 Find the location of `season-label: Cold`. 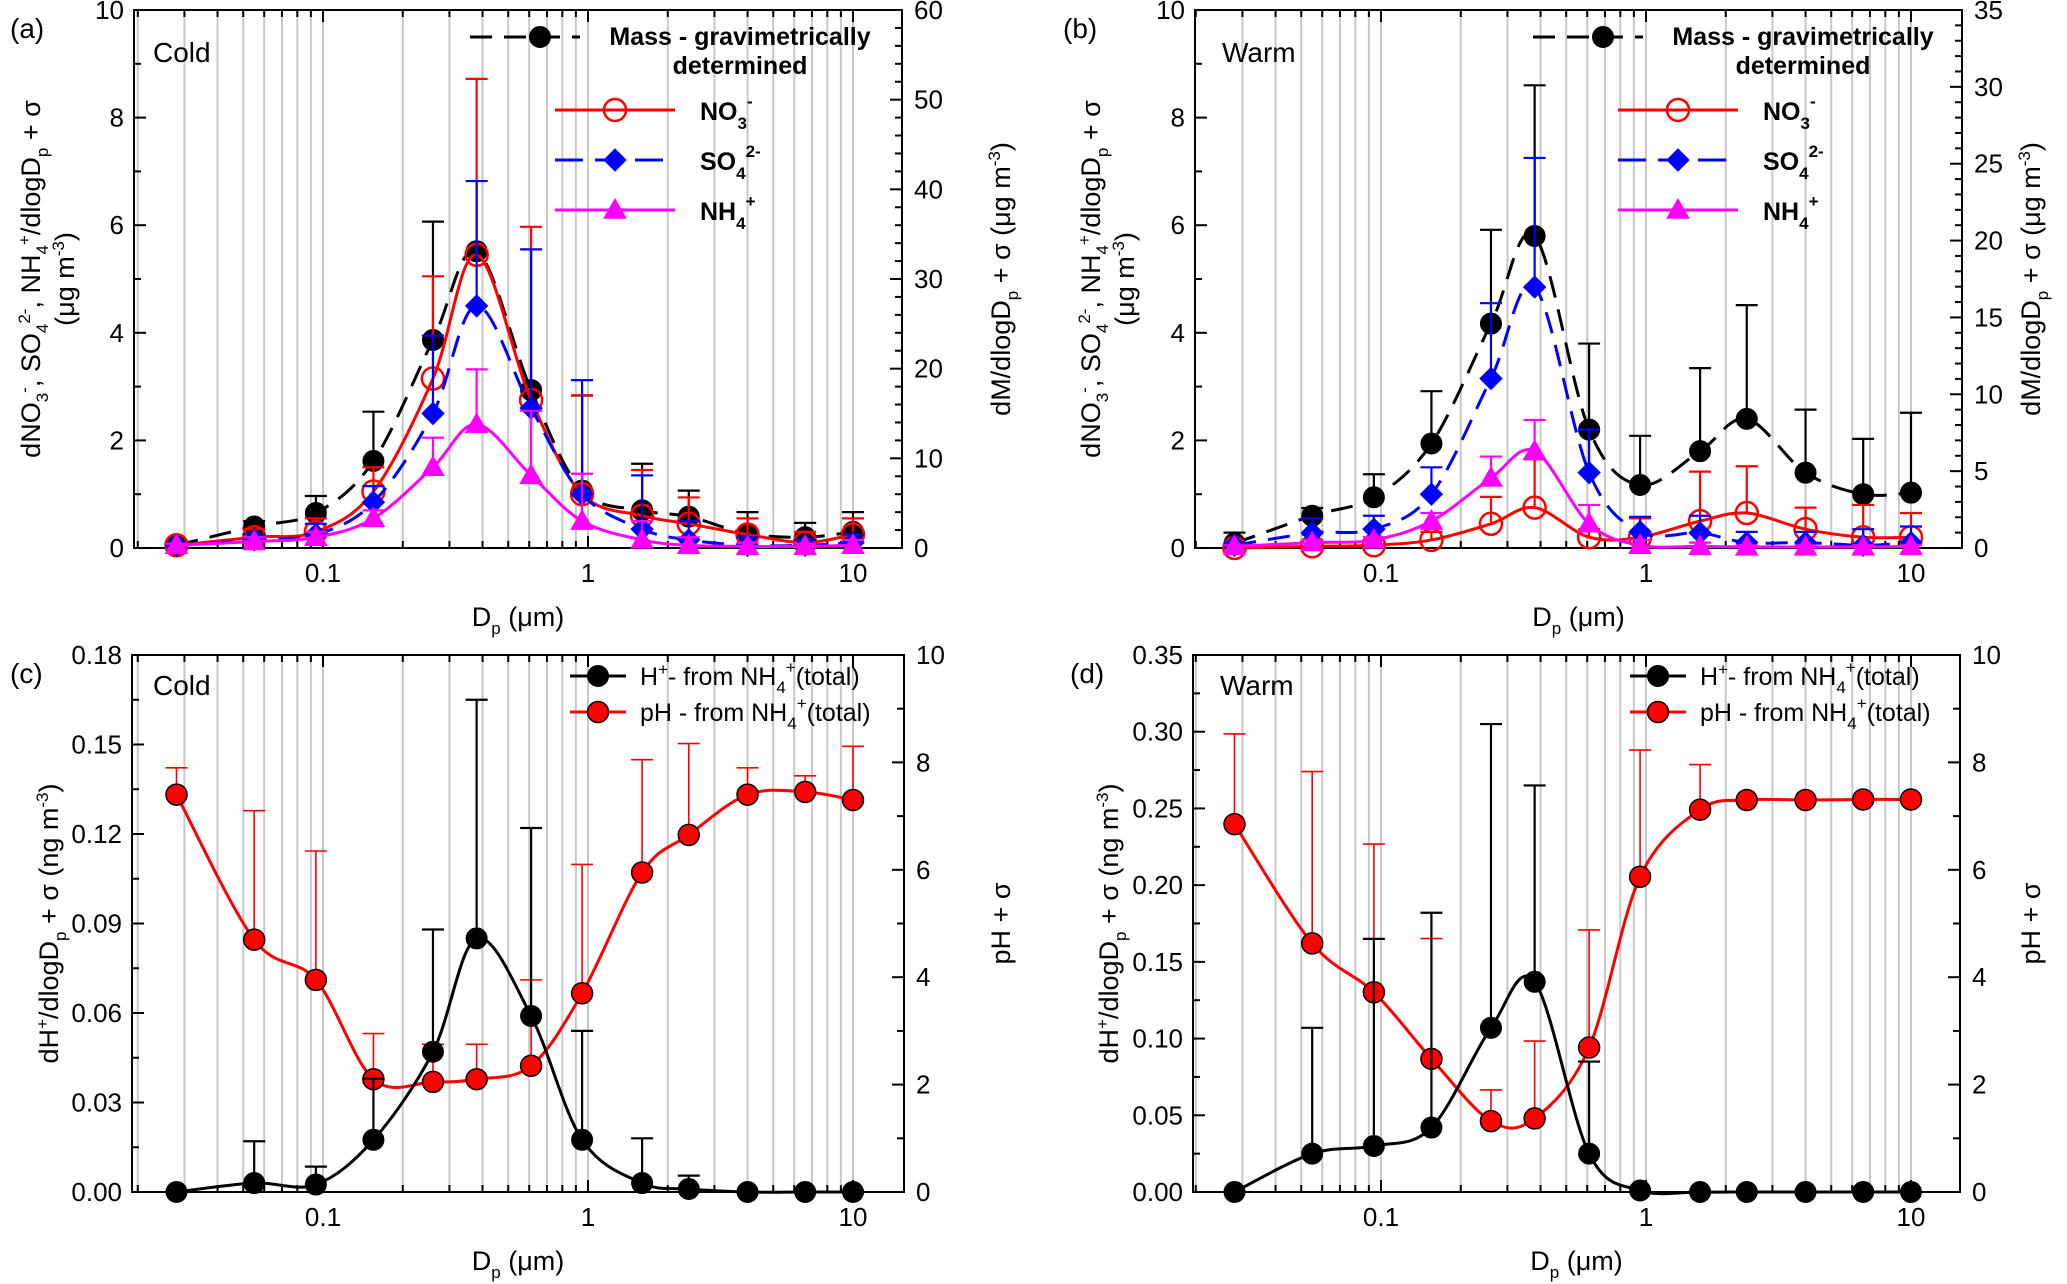

season-label: Cold is located at coordinates (182, 52).